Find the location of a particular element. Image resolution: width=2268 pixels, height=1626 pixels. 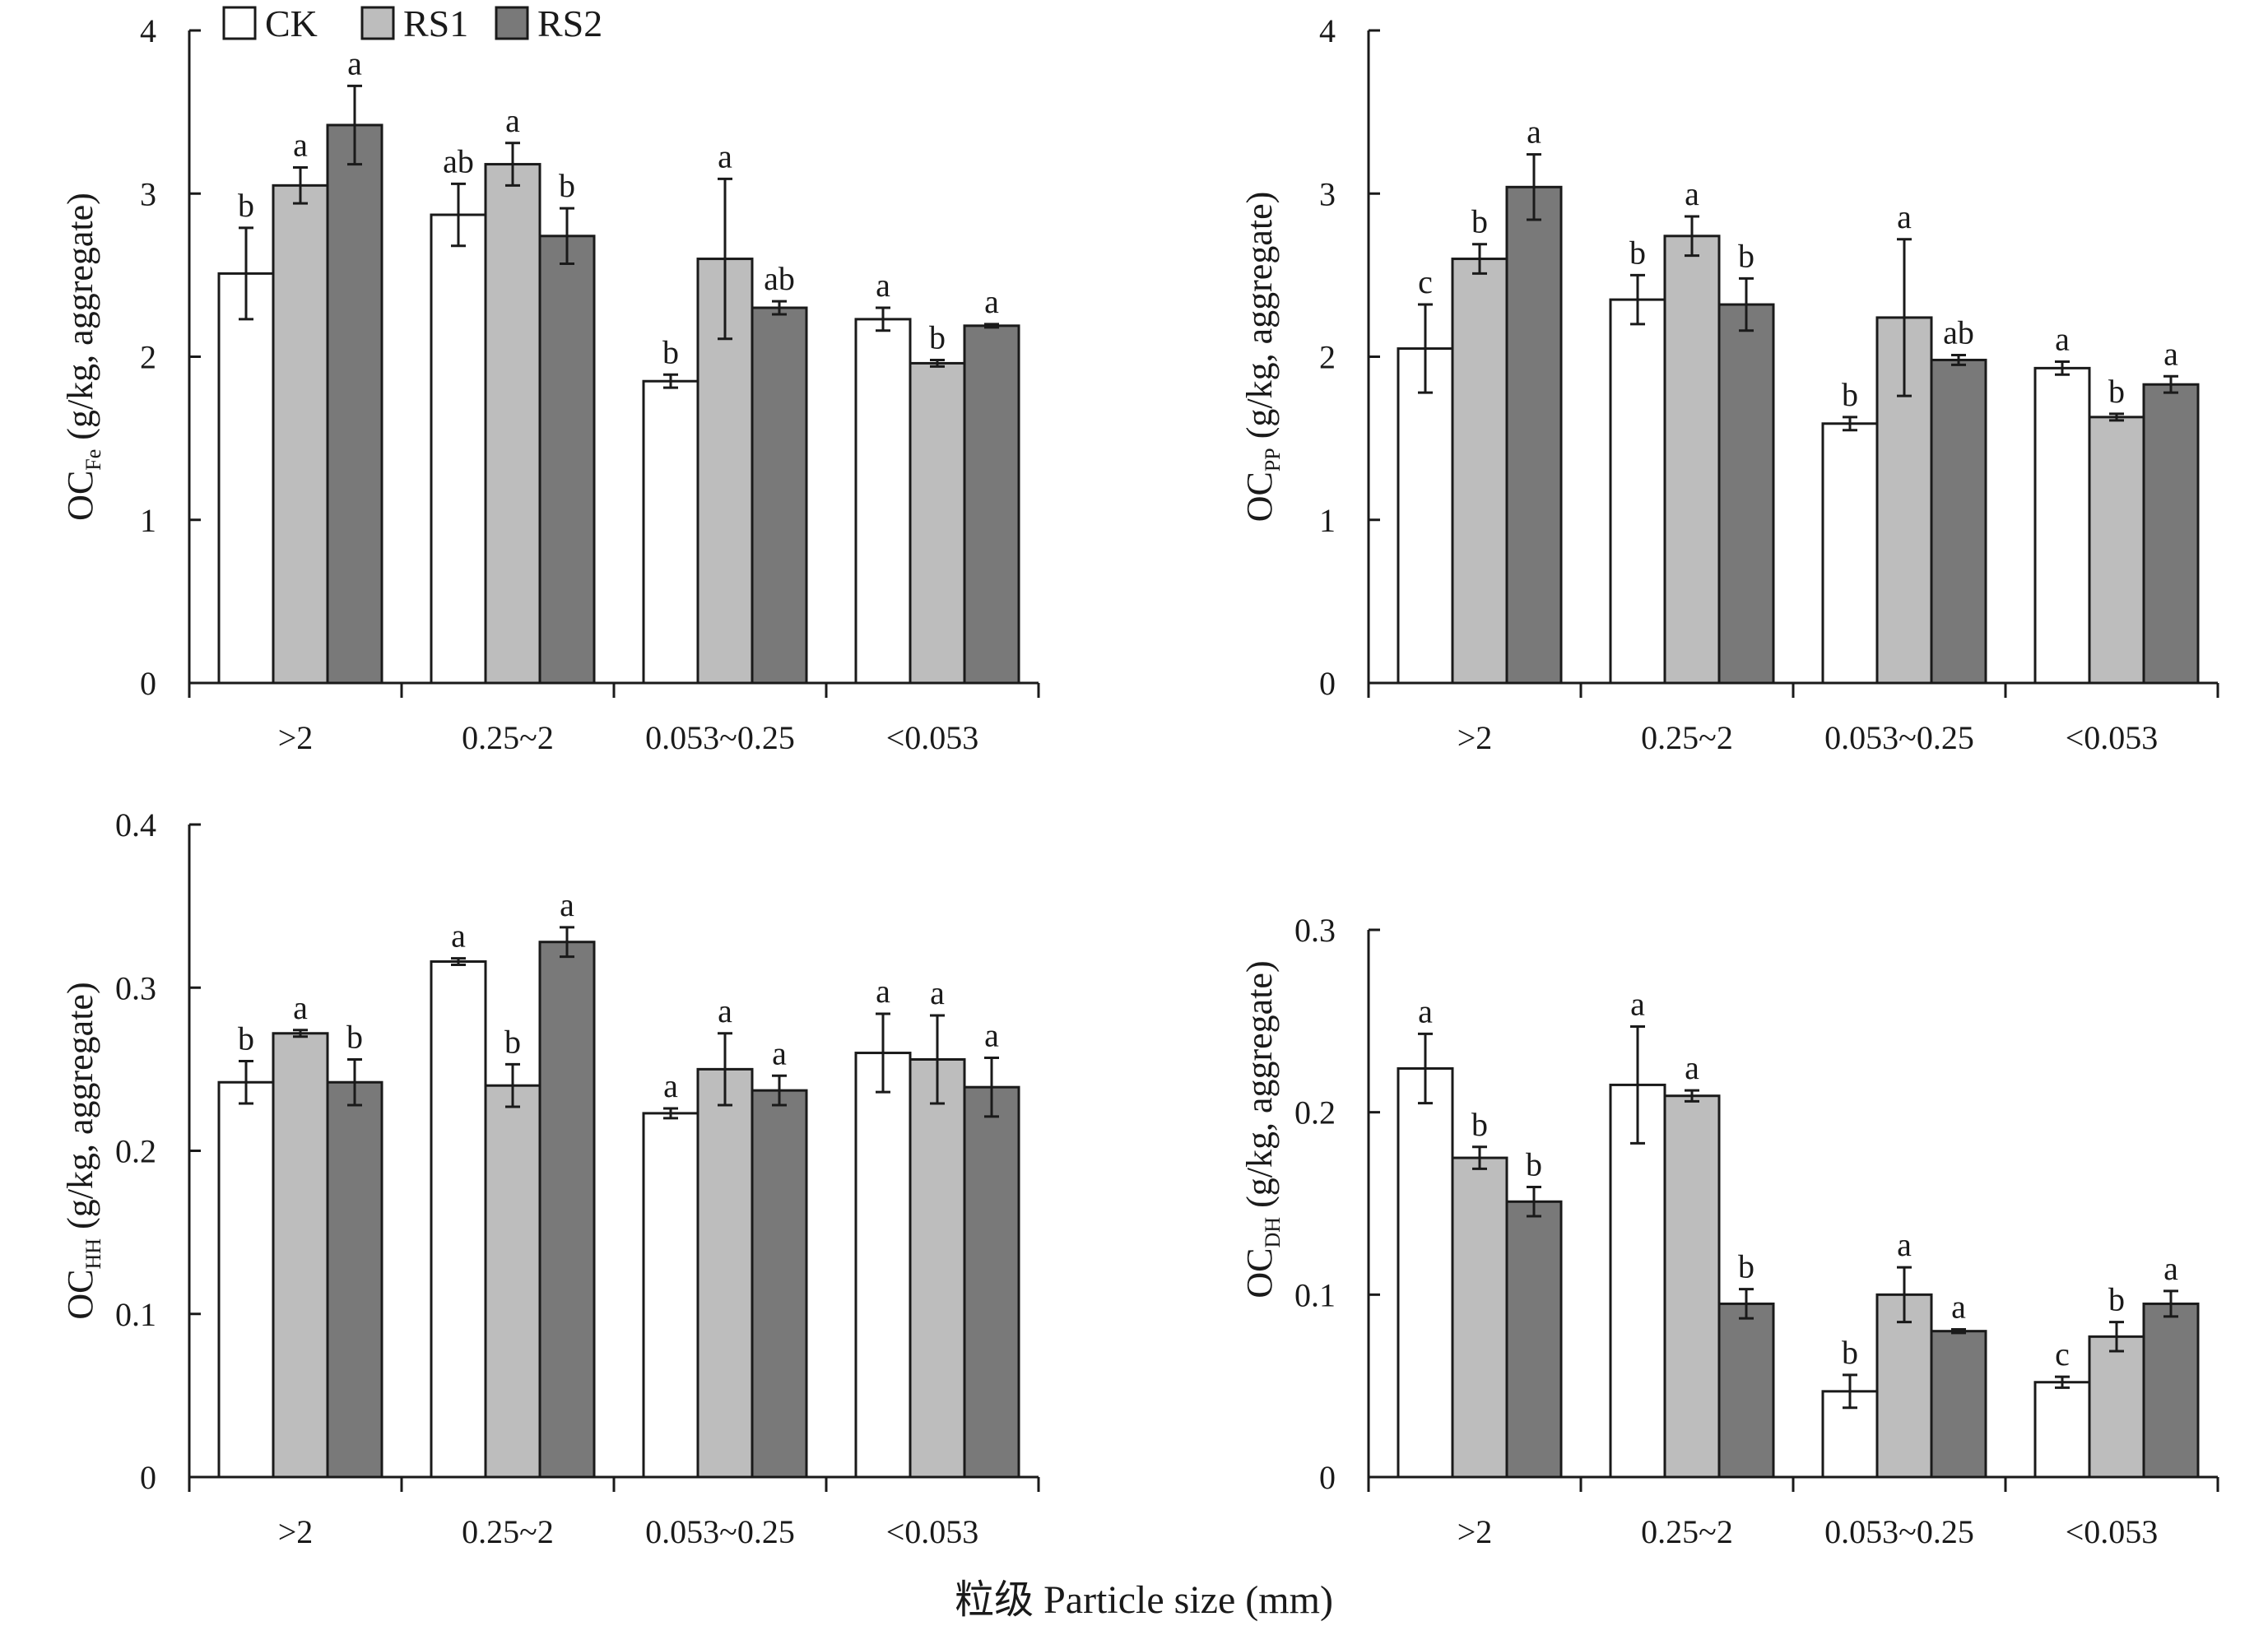

y-tick-label: 1 is located at coordinates (1327, 520).